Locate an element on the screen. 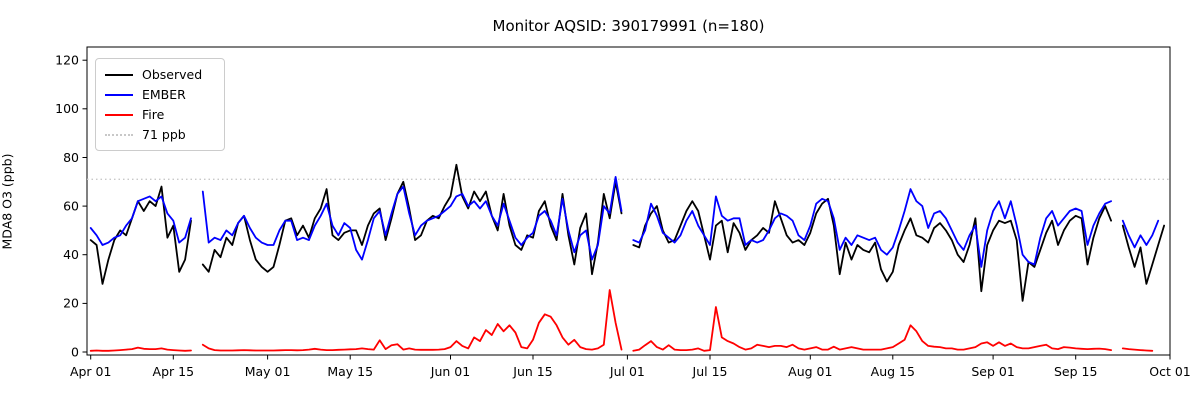 This screenshot has width=1200, height=400. observed-line-icon is located at coordinates (119, 75).